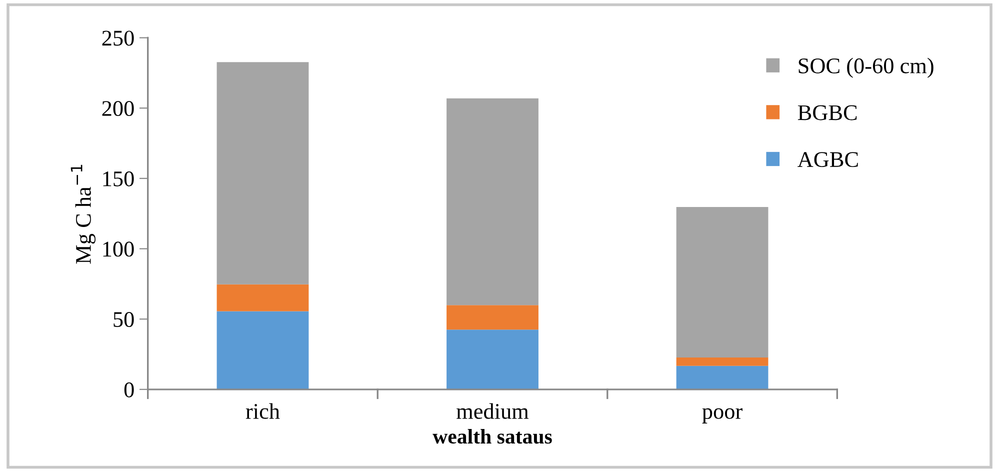 This screenshot has width=999, height=472. What do you see at coordinates (118, 38) in the screenshot?
I see `y-tick-label: 250` at bounding box center [118, 38].